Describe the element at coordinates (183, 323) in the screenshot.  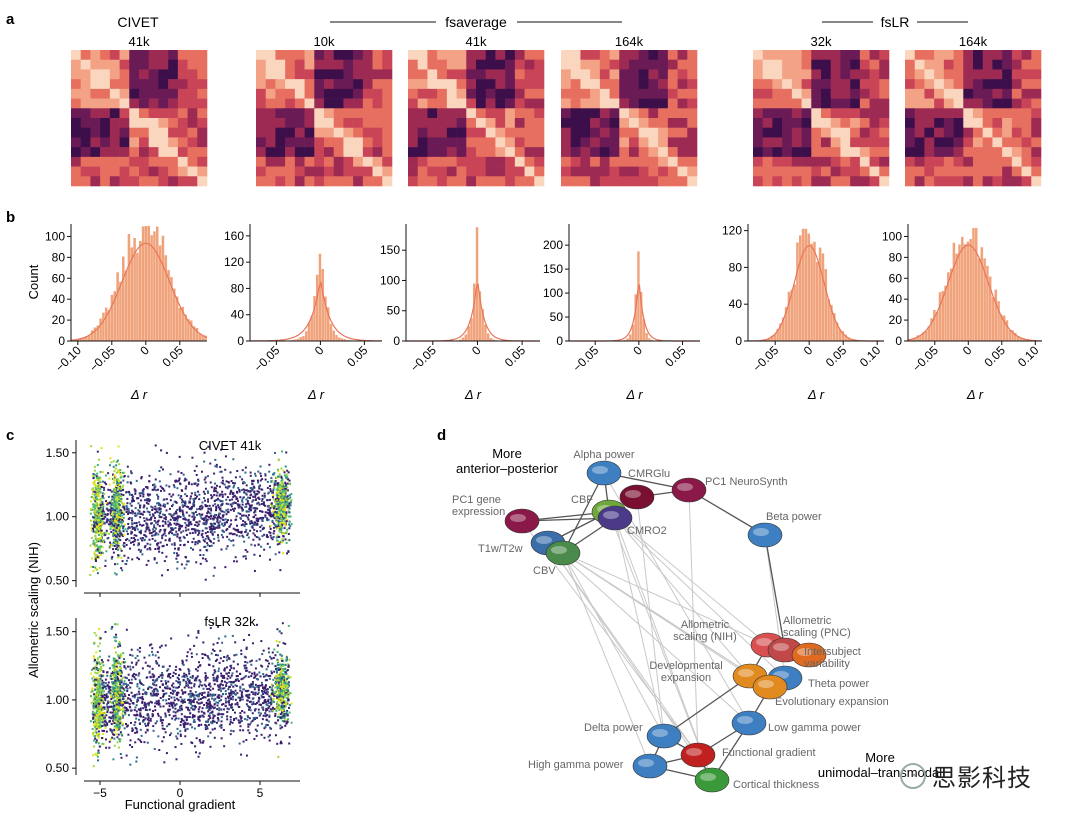
I see `histogram-bar` at that location.